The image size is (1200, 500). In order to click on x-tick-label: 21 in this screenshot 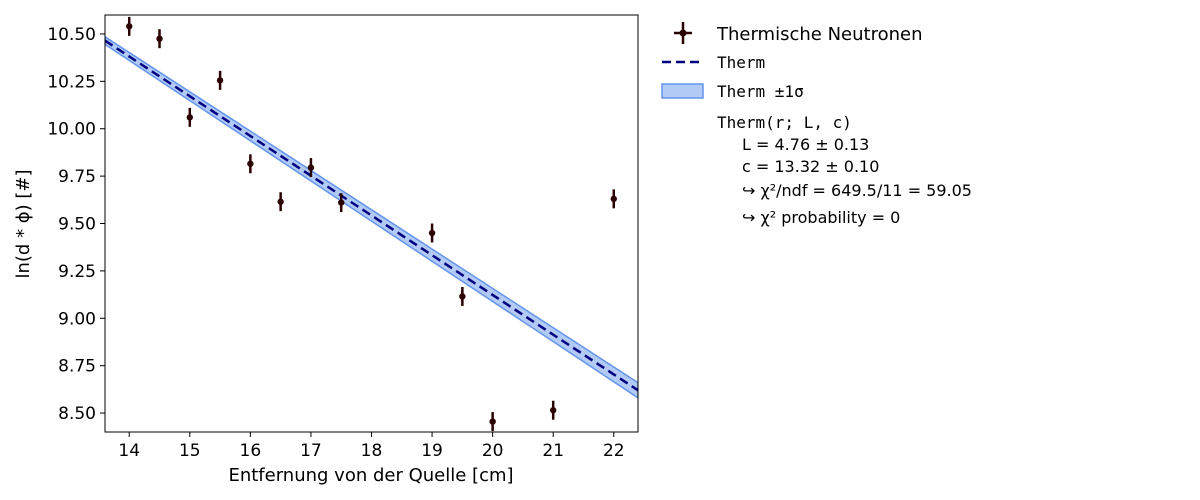, I will do `click(553, 451)`.